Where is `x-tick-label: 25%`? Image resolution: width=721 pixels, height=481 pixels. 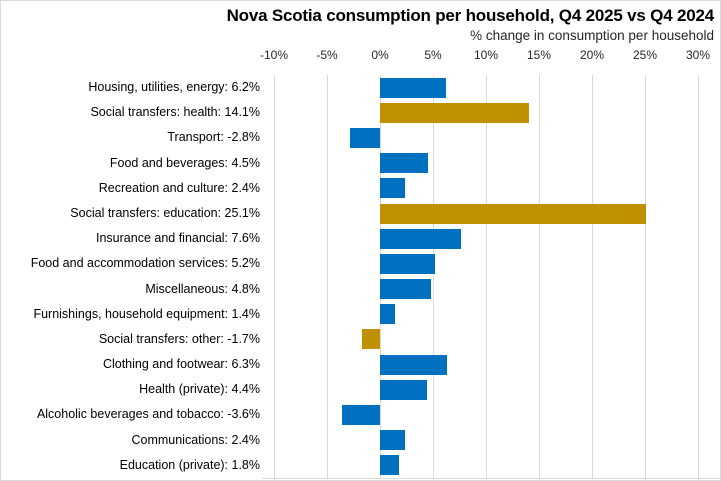 x-tick-label: 25% is located at coordinates (645, 55).